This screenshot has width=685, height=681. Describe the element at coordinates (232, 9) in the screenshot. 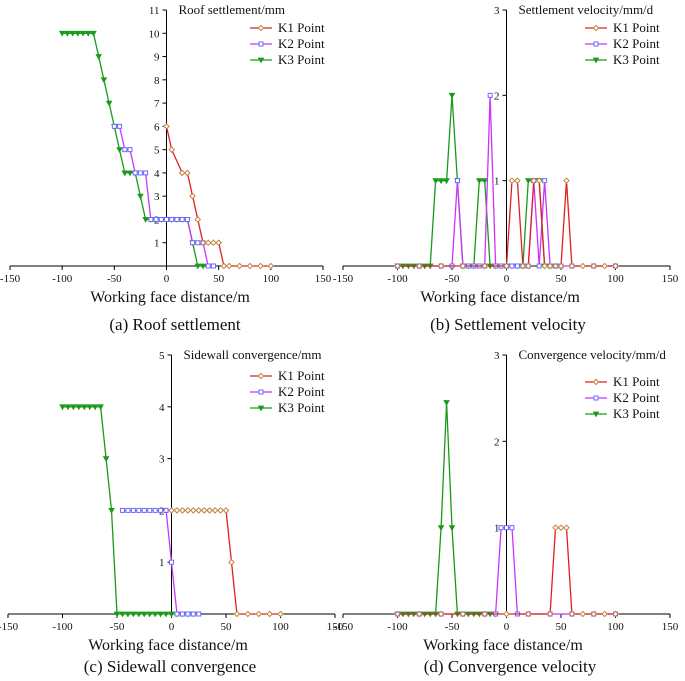

I see `chart-title: Roof settlement/mm` at that location.